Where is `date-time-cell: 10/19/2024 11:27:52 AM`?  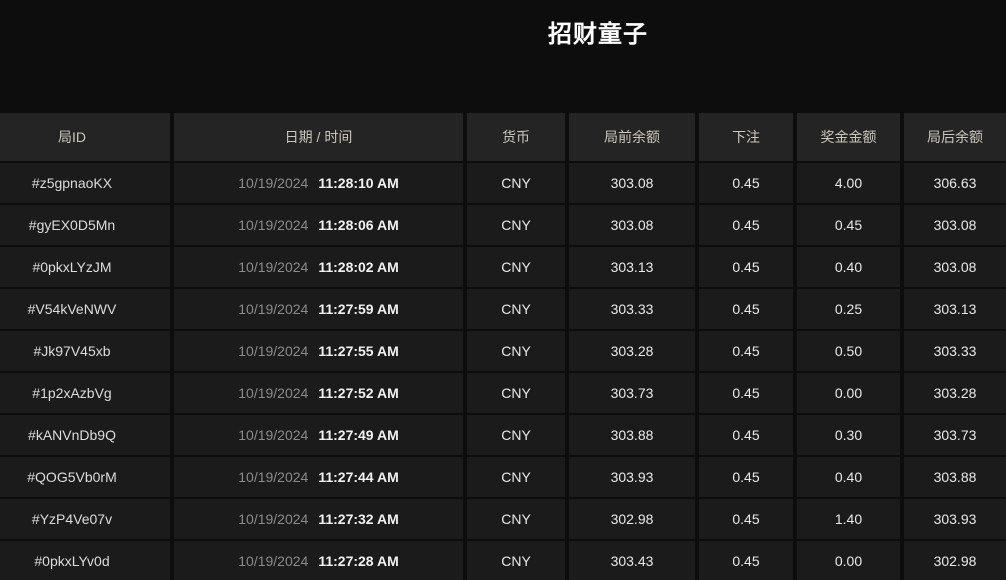 date-time-cell: 10/19/2024 11:27:52 AM is located at coordinates (318, 393).